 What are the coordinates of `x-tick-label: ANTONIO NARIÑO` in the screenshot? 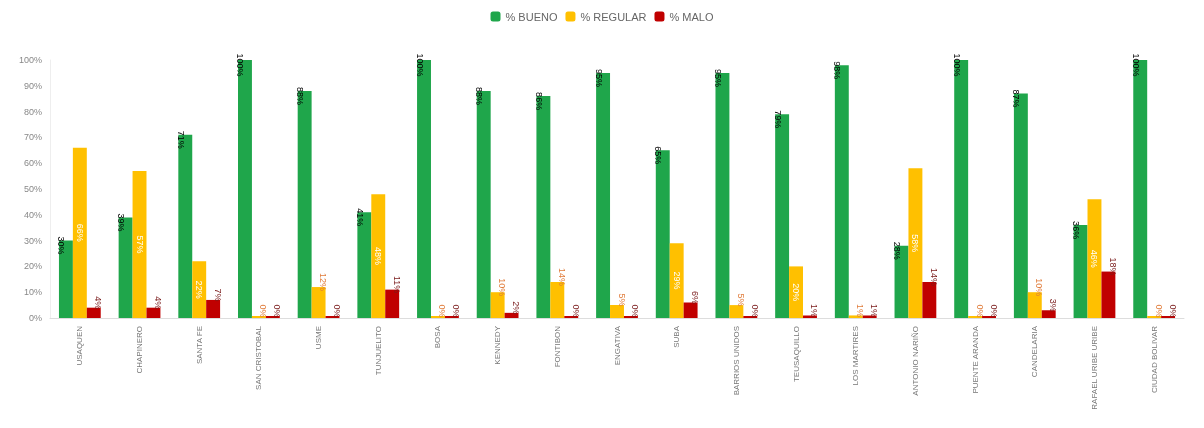 It's located at (915, 361).